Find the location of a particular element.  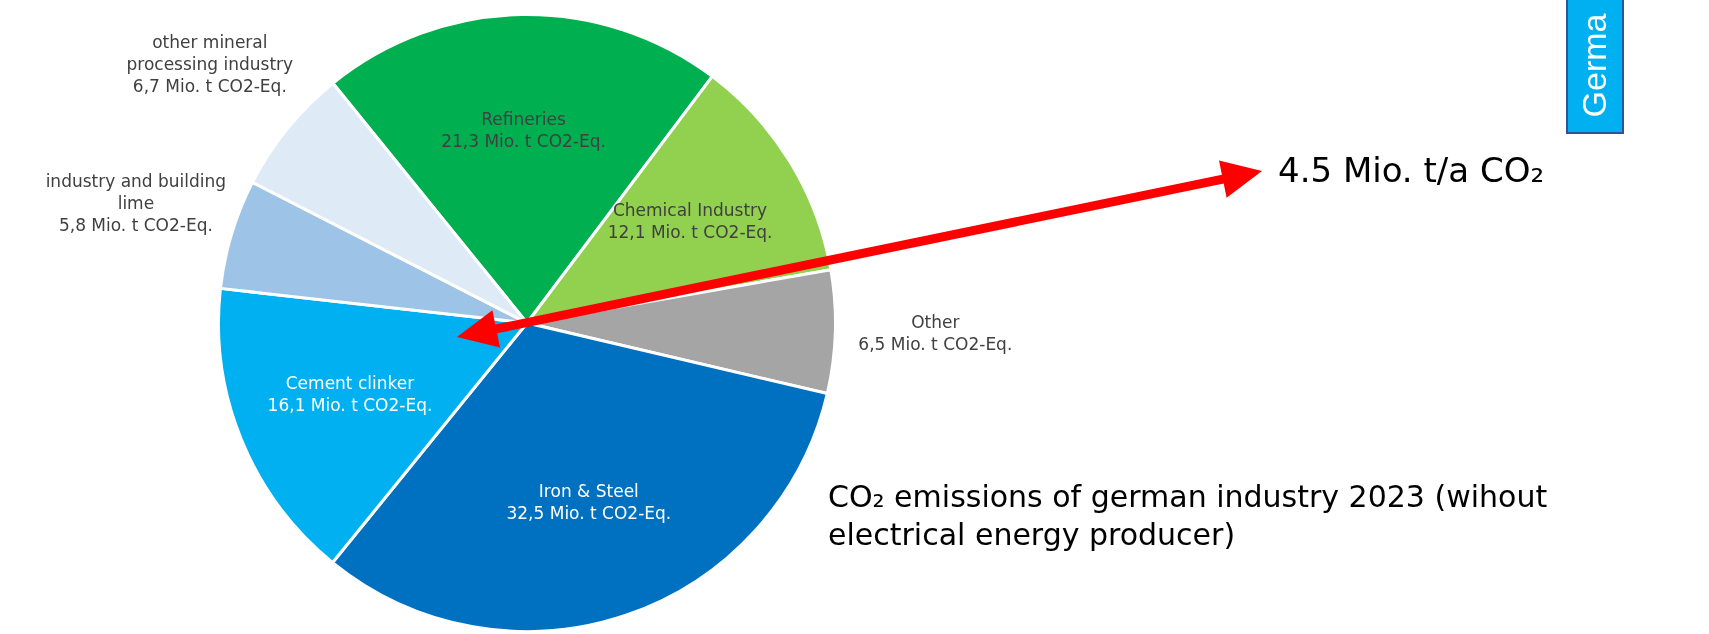

data-label: 12,1 Mio. t CO2-Eq. is located at coordinates (690, 232).